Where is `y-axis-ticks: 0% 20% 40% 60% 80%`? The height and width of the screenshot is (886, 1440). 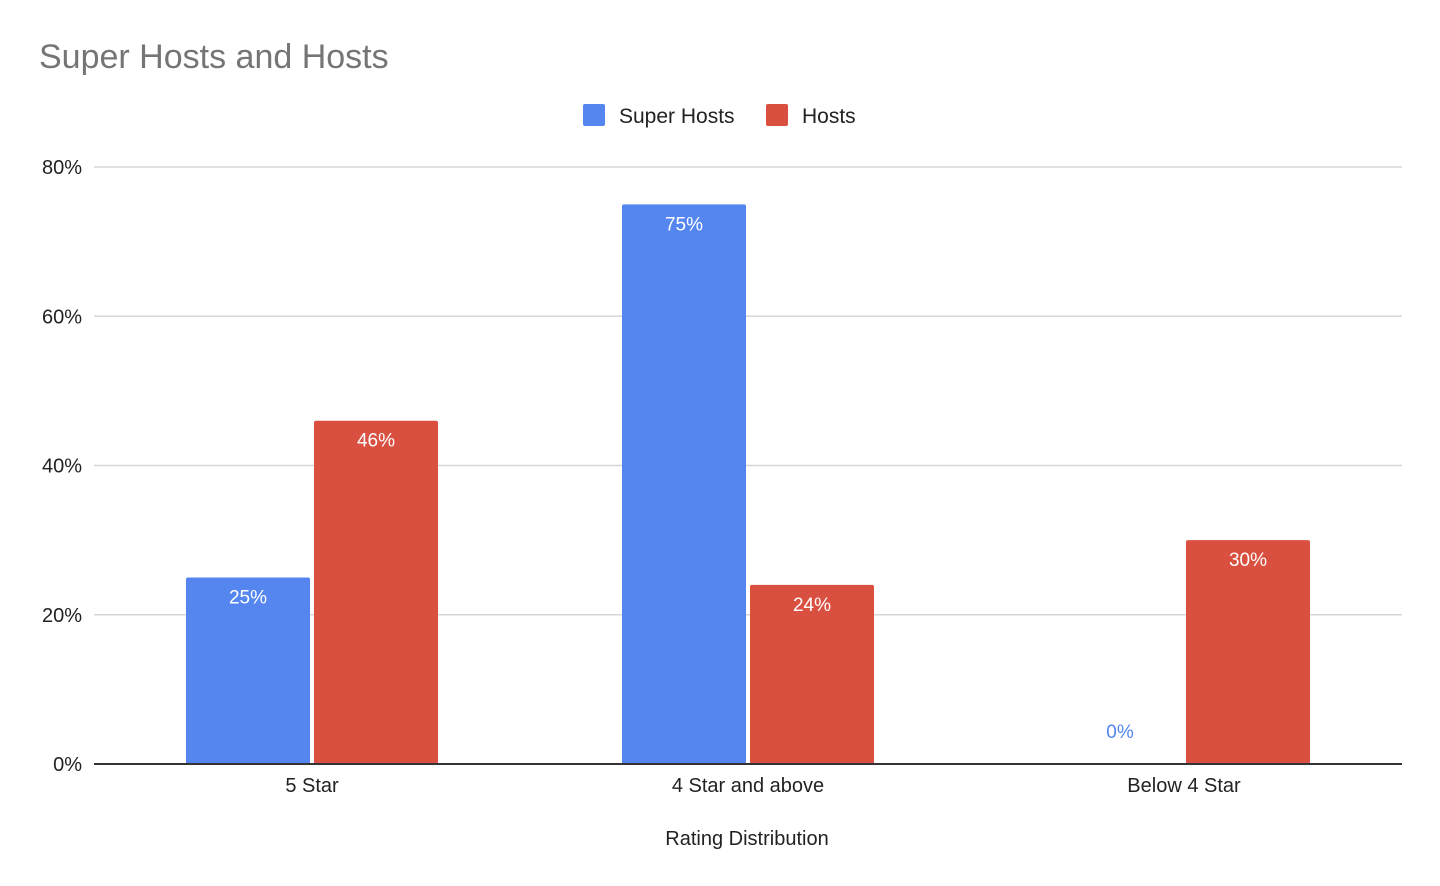
y-axis-ticks: 0% 20% 40% 60% 80% is located at coordinates (62, 466).